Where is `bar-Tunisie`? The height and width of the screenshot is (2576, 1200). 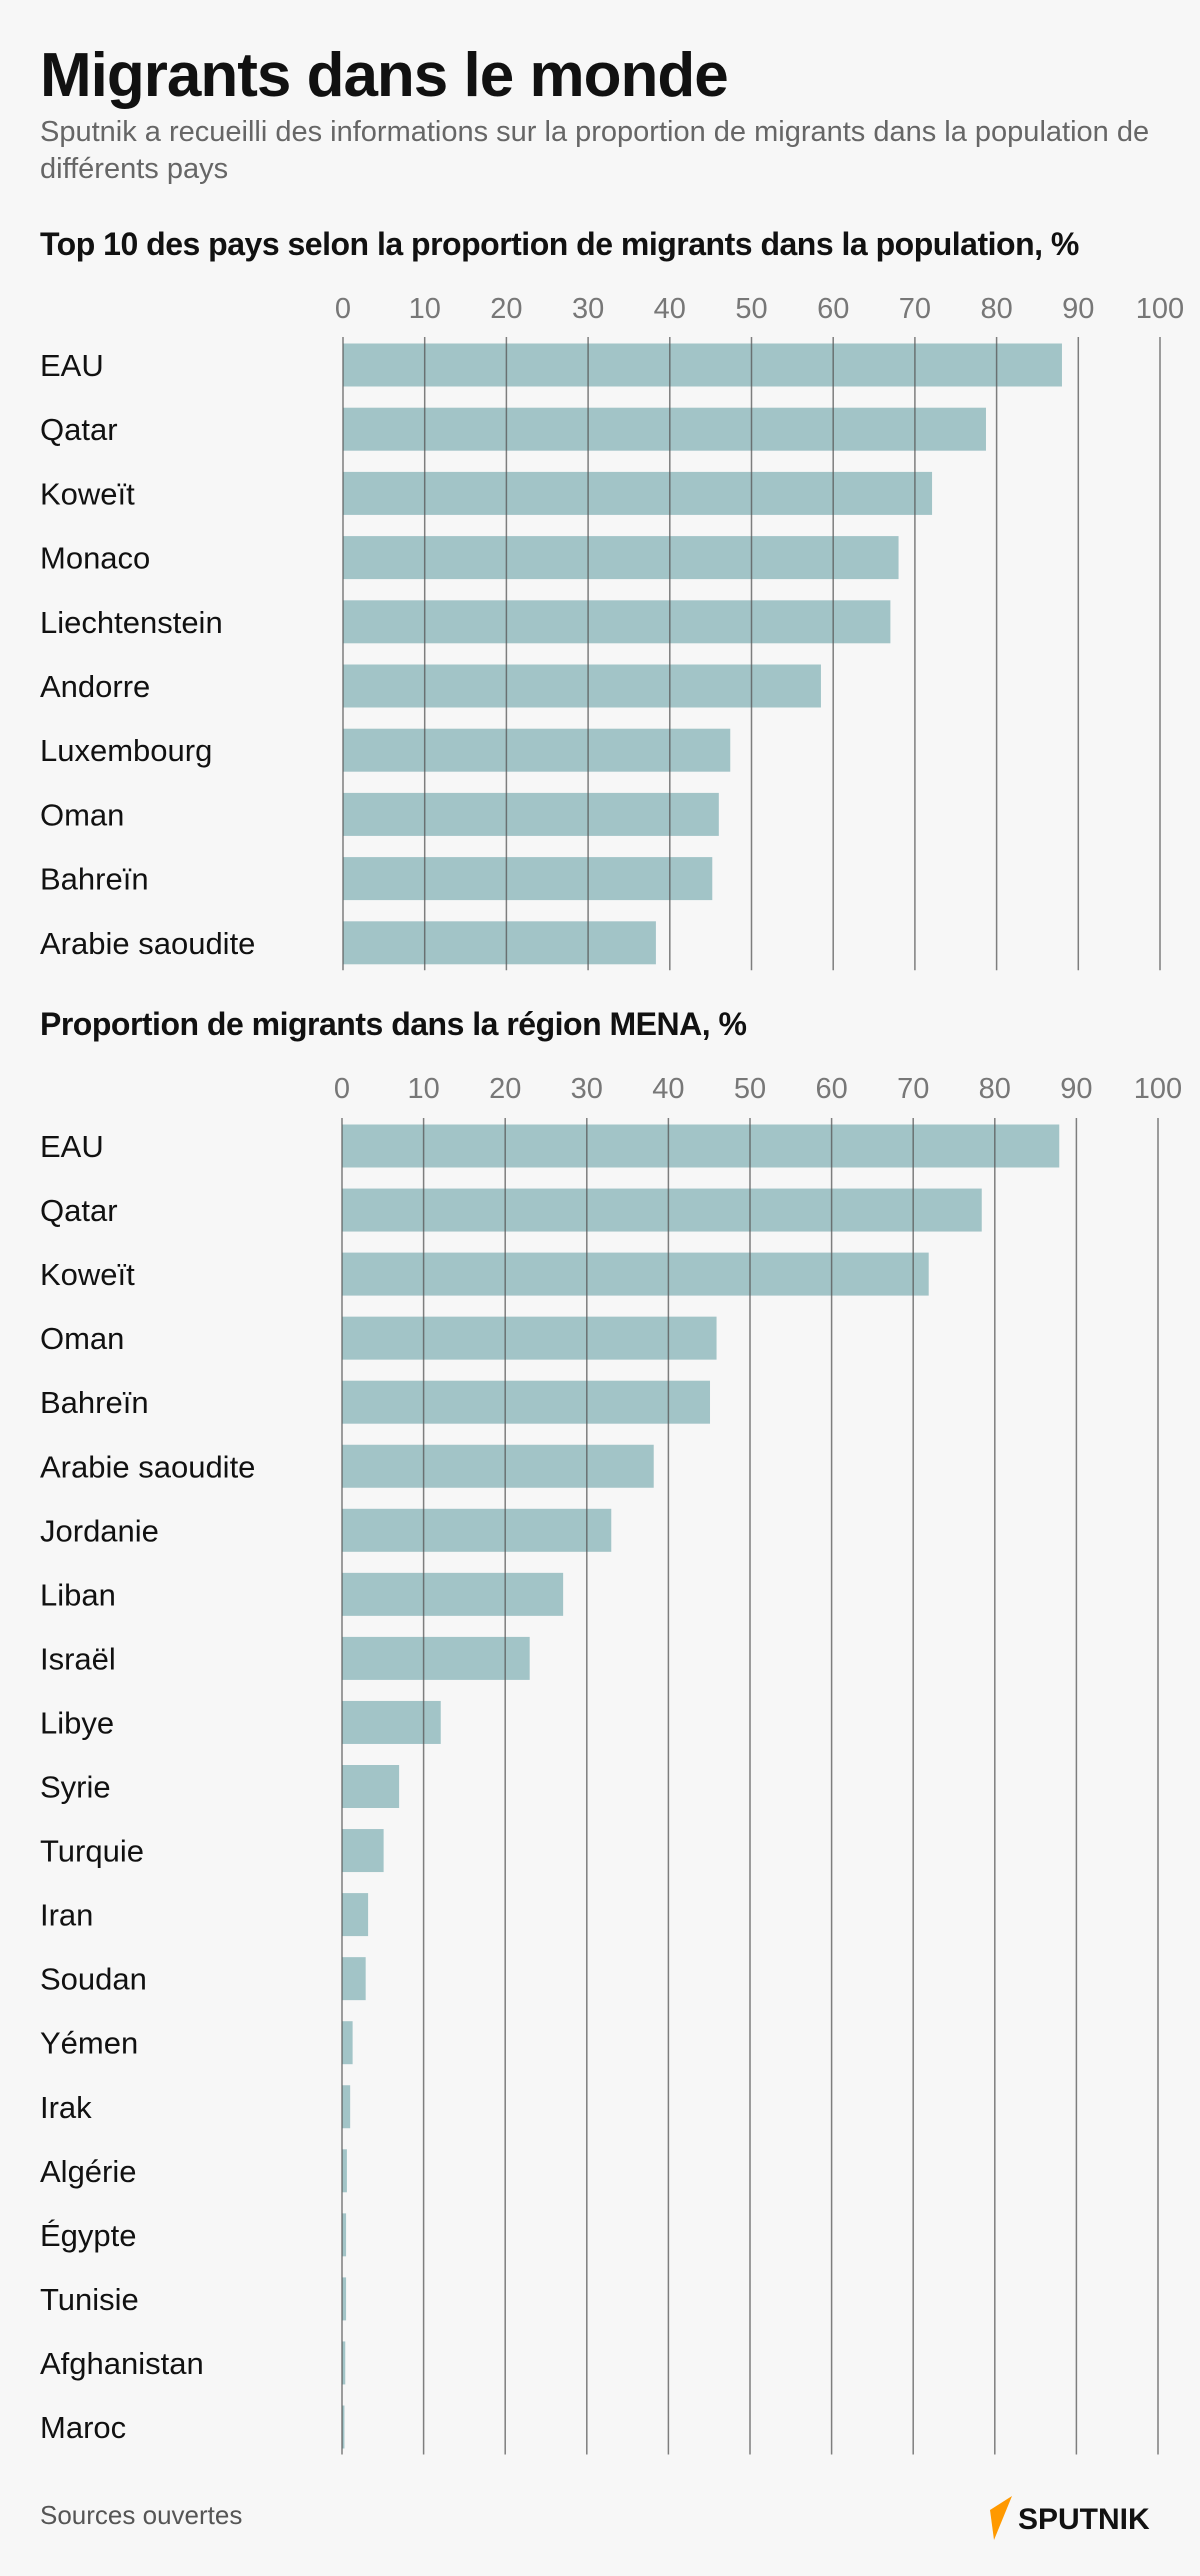
bar-Tunisie is located at coordinates (344, 2299).